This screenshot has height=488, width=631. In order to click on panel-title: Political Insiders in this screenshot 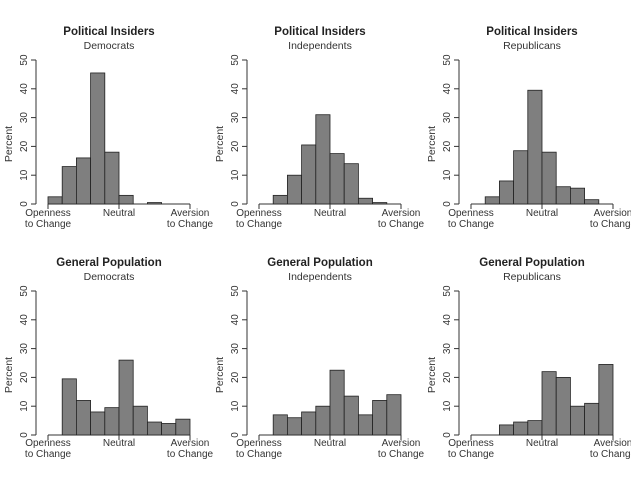, I will do `click(319, 32)`.